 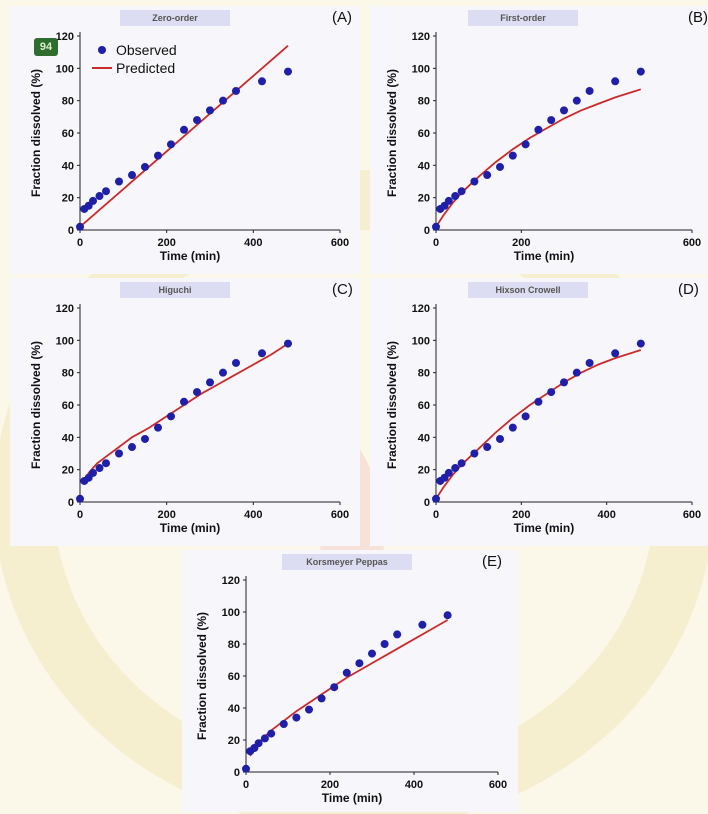 What do you see at coordinates (146, 50) in the screenshot?
I see `legend-observed-label: Observed` at bounding box center [146, 50].